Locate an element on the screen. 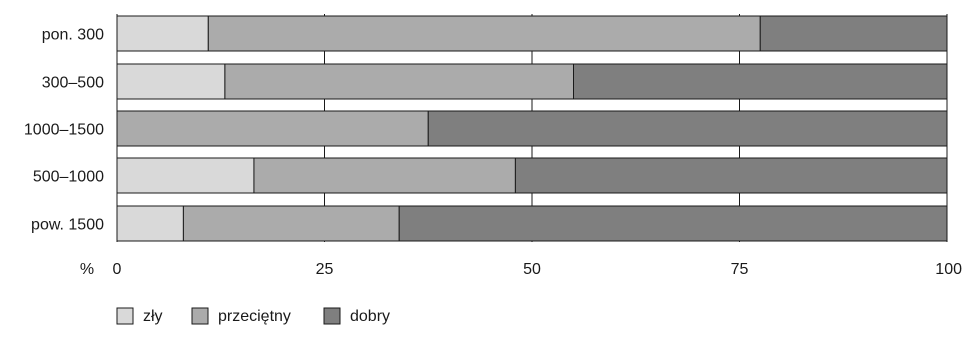  category-label: 300–500 is located at coordinates (73, 83).